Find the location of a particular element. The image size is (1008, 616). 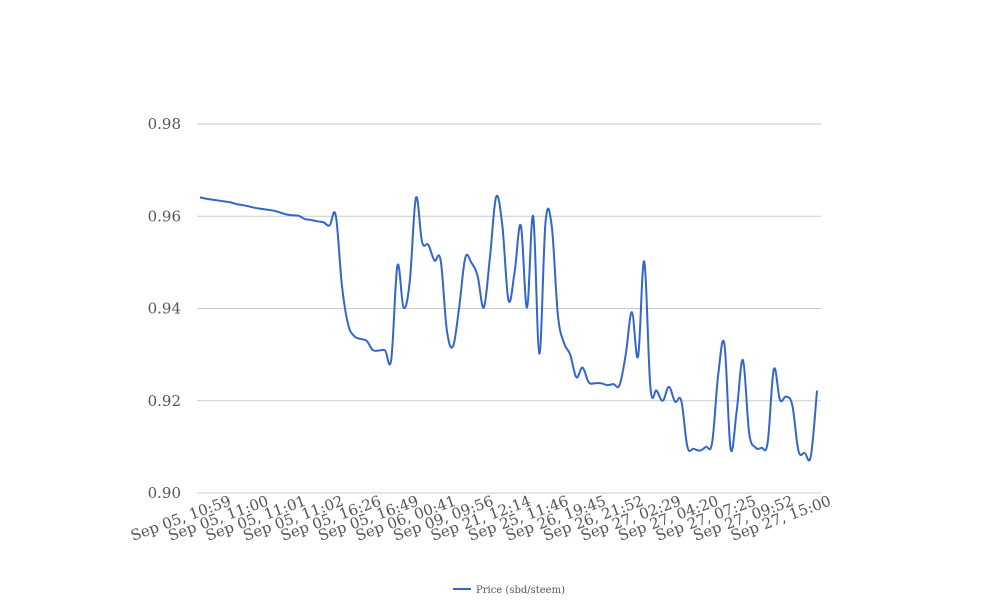

y-tick-label: 0.94 is located at coordinates (164, 309).